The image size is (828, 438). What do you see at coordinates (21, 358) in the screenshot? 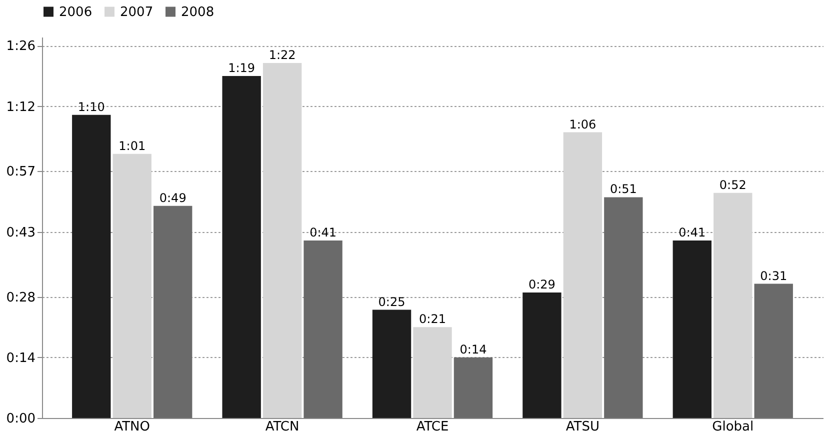
I see `y-tick-label: 0:14` at bounding box center [21, 358].